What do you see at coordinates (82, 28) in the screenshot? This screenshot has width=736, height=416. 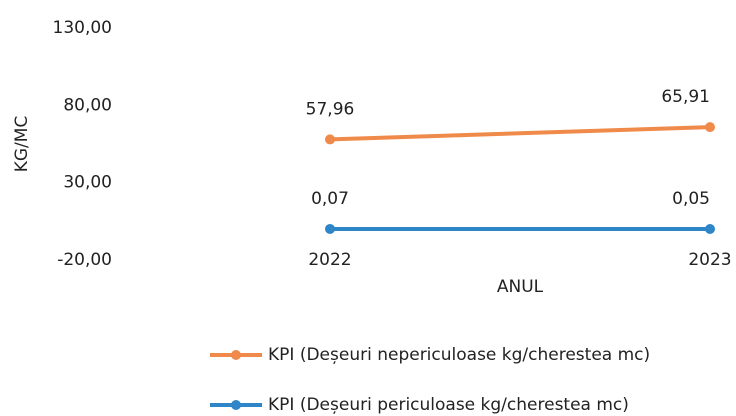 I see `y-tick-label: 130,00` at bounding box center [82, 28].